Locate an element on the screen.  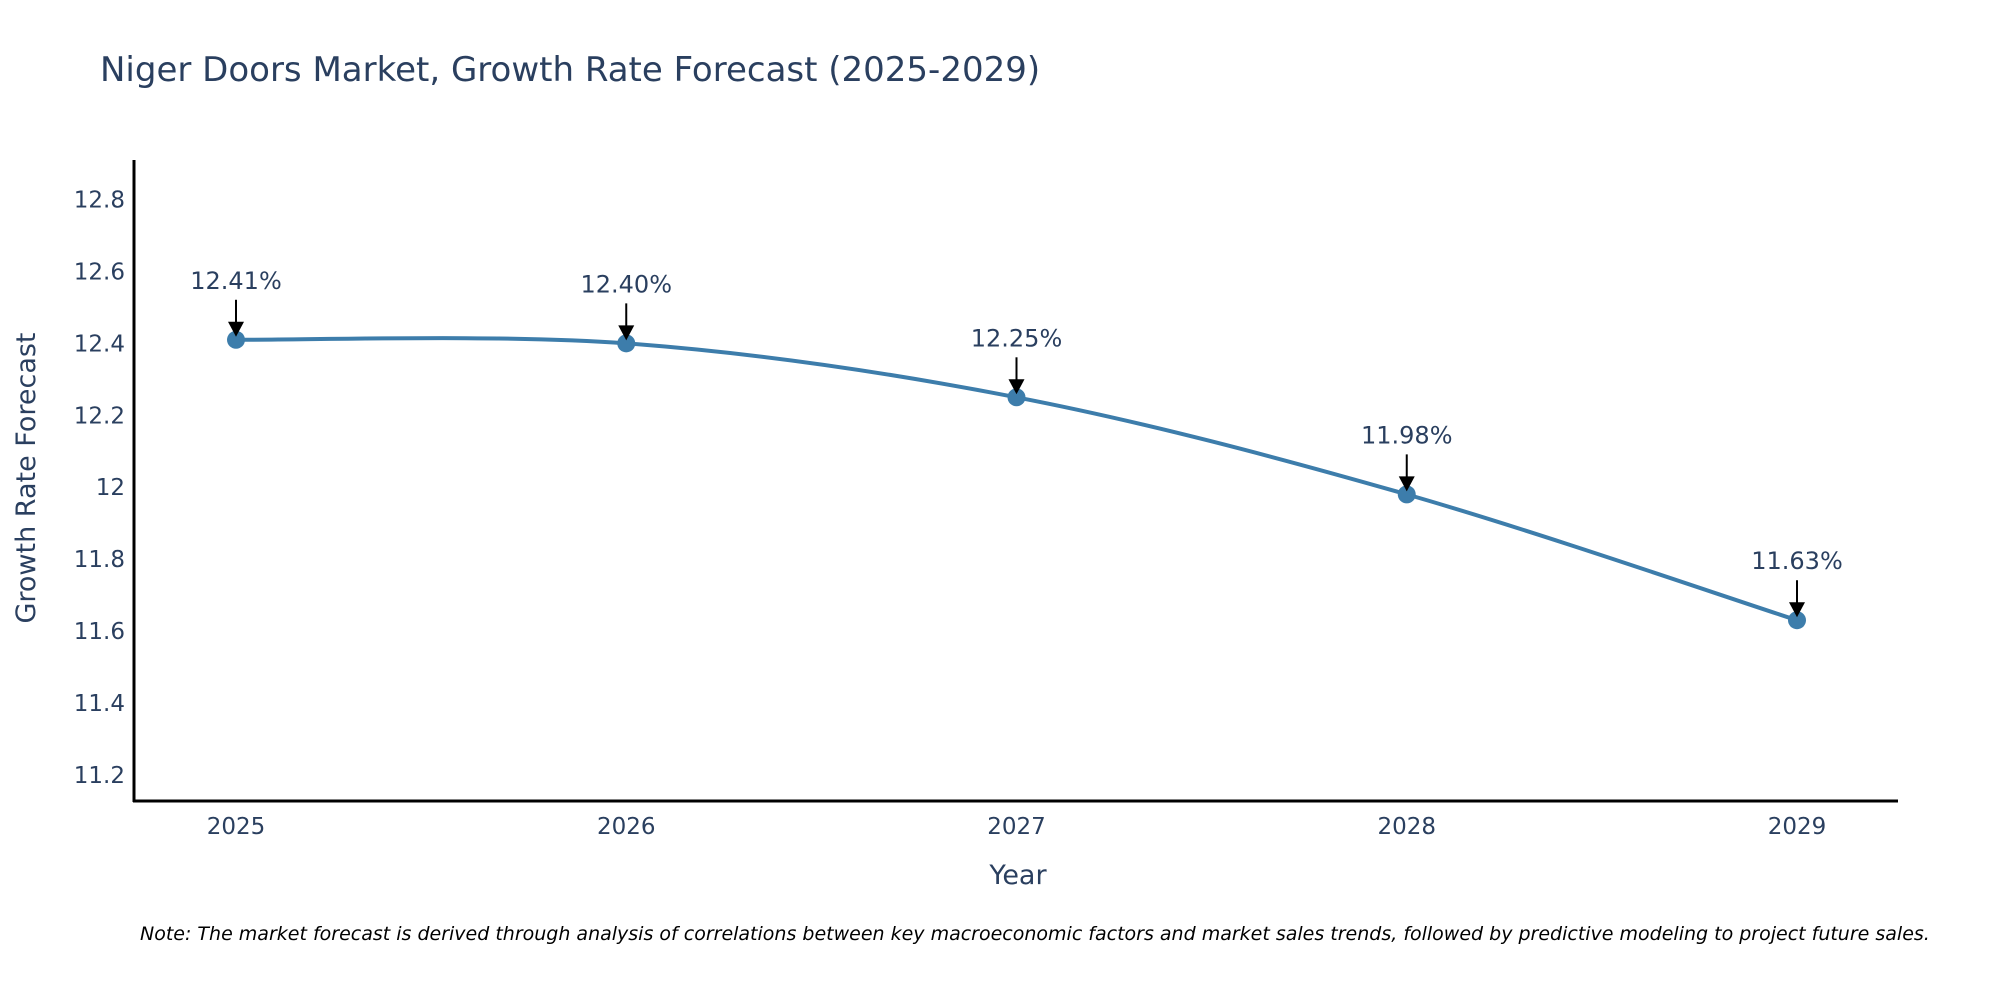
x-tick-label: 2027 is located at coordinates (1016, 827).